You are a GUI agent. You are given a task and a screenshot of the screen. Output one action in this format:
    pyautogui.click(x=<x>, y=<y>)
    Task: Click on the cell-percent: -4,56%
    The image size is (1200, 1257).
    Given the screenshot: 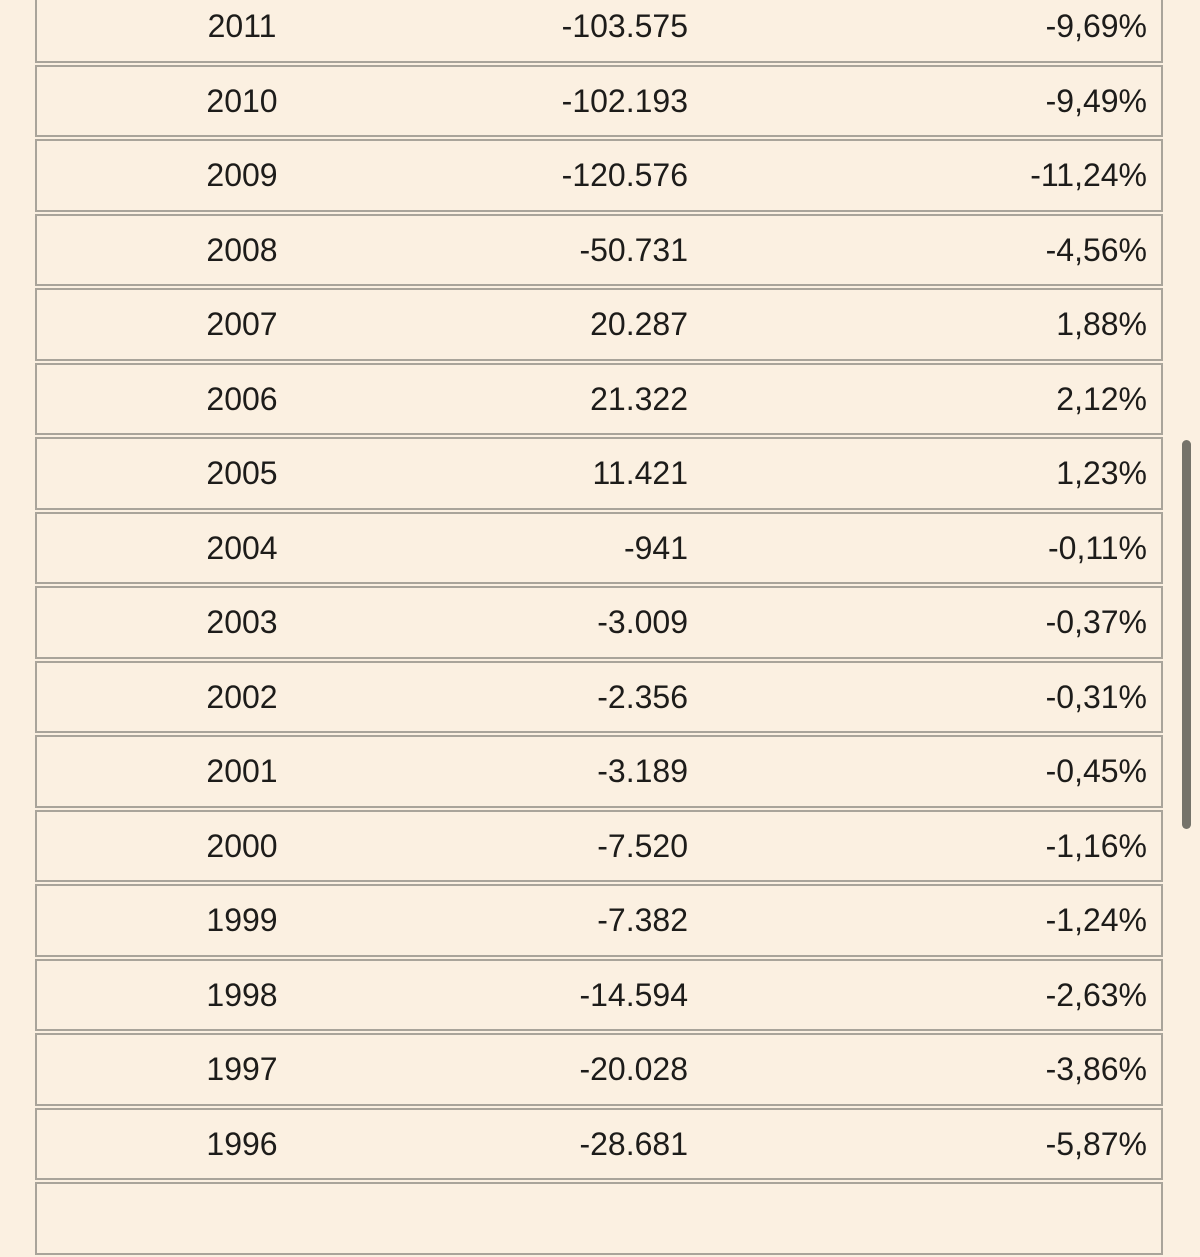 What is the action you would take?
    pyautogui.click(x=1096, y=249)
    